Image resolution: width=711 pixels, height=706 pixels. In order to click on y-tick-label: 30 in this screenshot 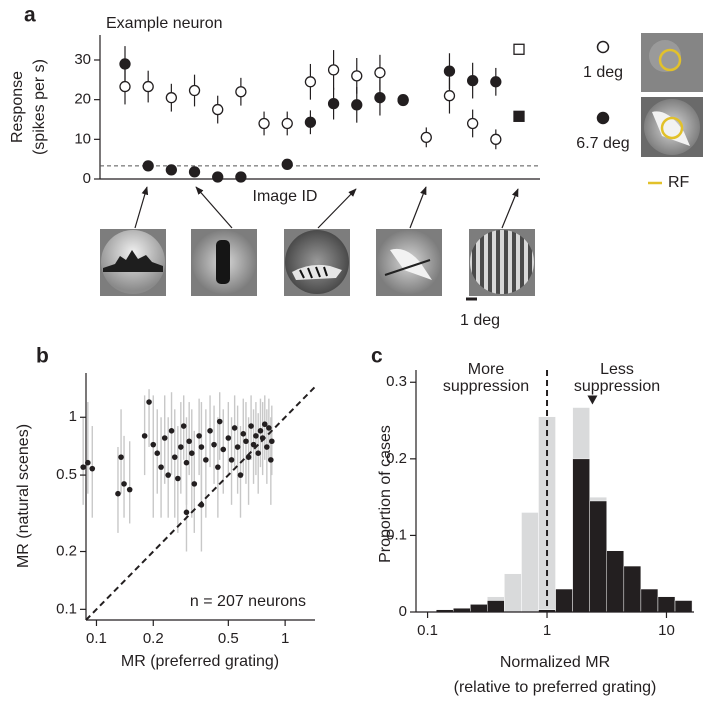, I will do `click(82, 59)`.